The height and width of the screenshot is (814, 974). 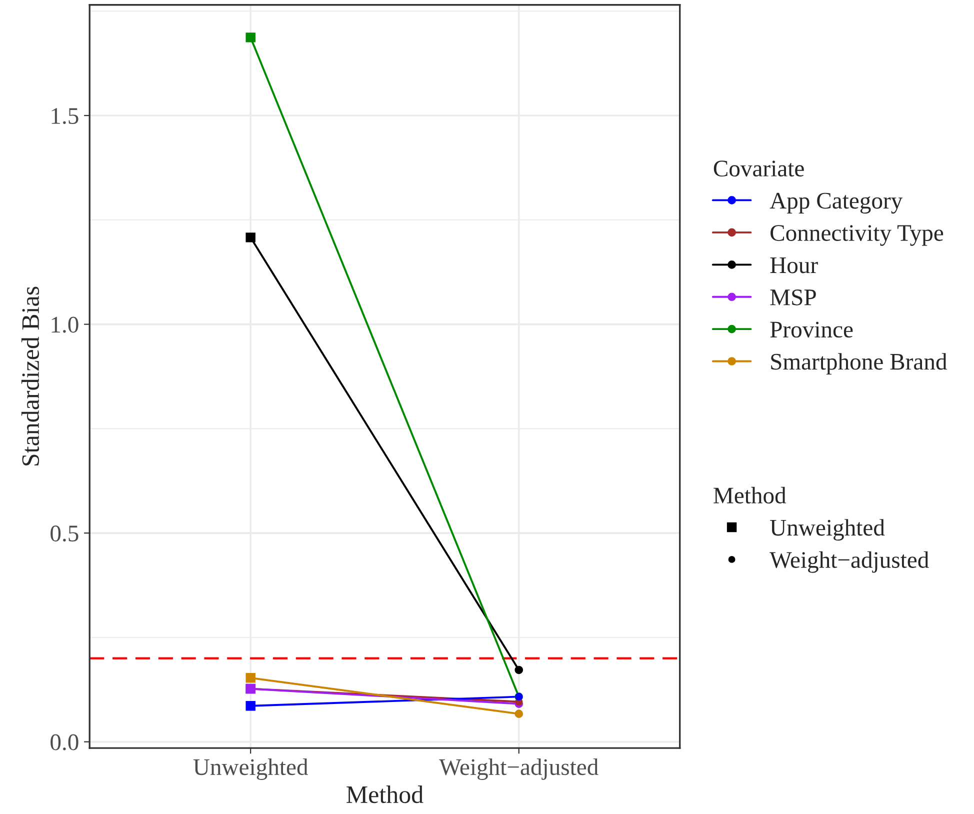 What do you see at coordinates (793, 298) in the screenshot?
I see `legend-label: MSP` at bounding box center [793, 298].